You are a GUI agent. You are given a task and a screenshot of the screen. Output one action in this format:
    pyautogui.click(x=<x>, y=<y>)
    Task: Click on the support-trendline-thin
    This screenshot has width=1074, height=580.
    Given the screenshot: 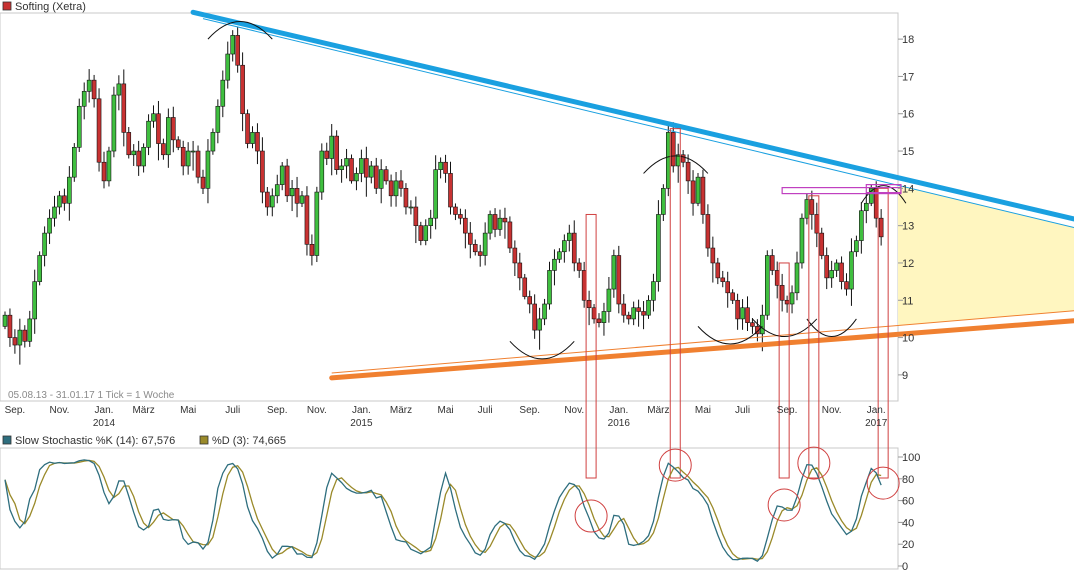 What is the action you would take?
    pyautogui.click(x=702, y=342)
    